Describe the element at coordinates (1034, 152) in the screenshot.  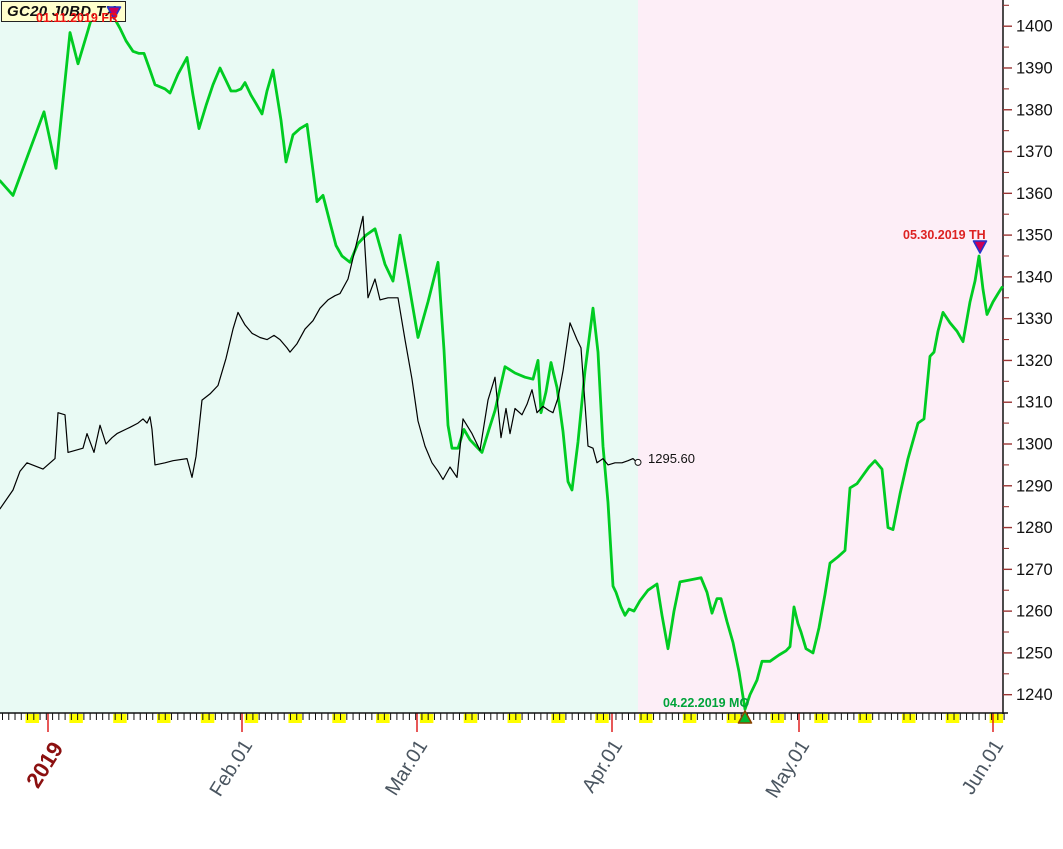
I see `y-axis-tick-label: 1370` at that location.